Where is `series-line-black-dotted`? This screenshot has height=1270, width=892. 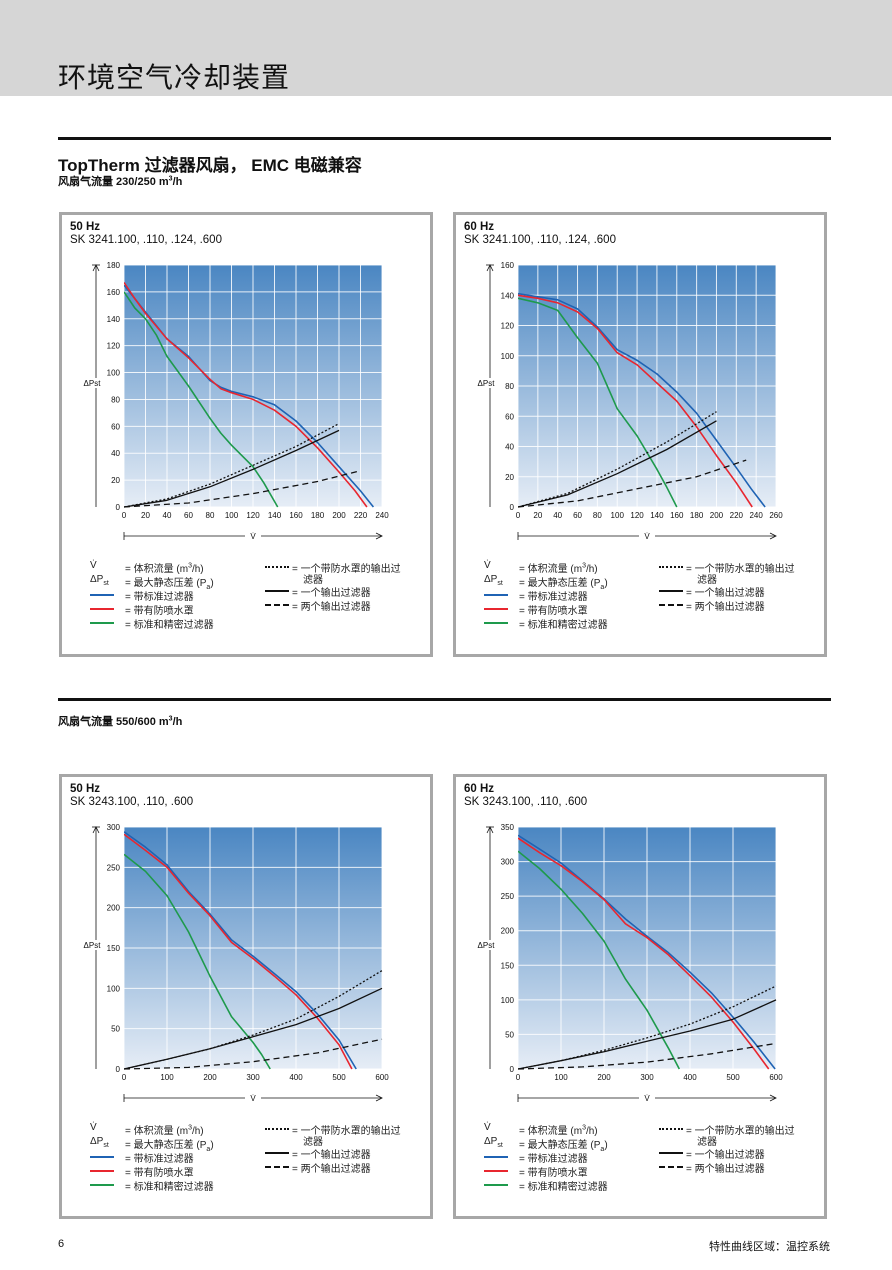 series-line-black-dotted is located at coordinates (232, 465).